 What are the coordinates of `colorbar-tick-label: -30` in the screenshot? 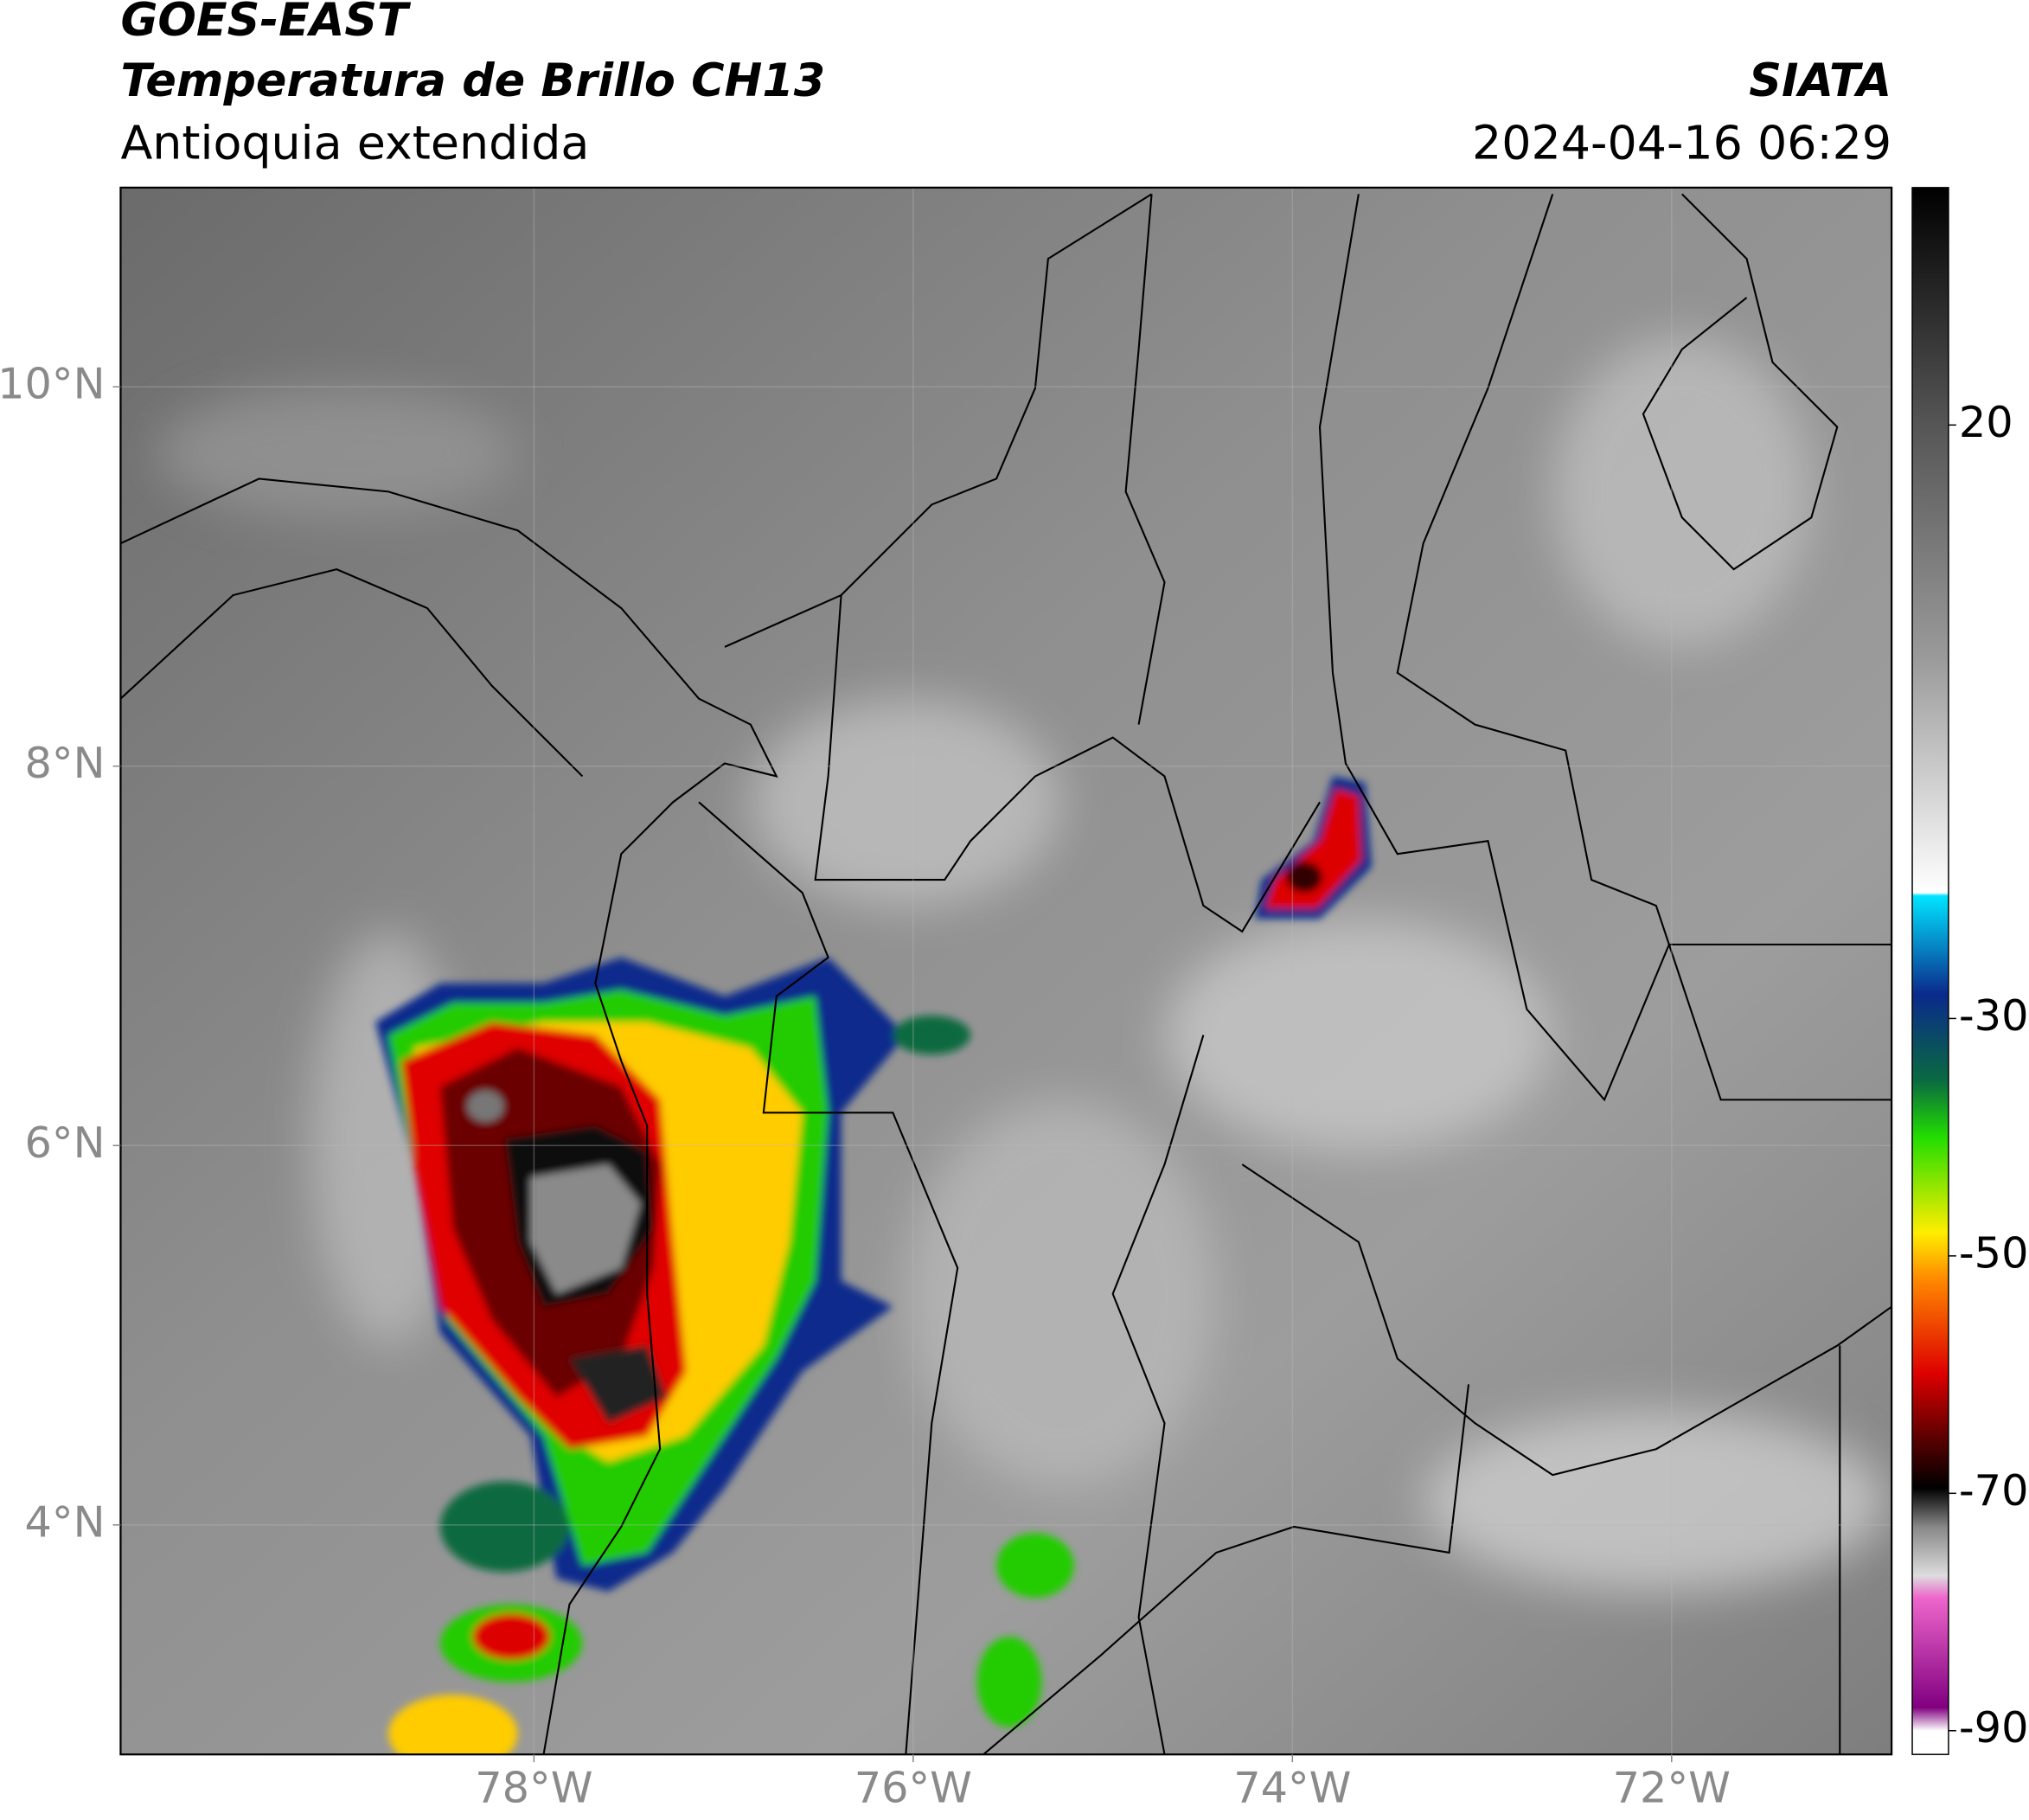 It's located at (1994, 1015).